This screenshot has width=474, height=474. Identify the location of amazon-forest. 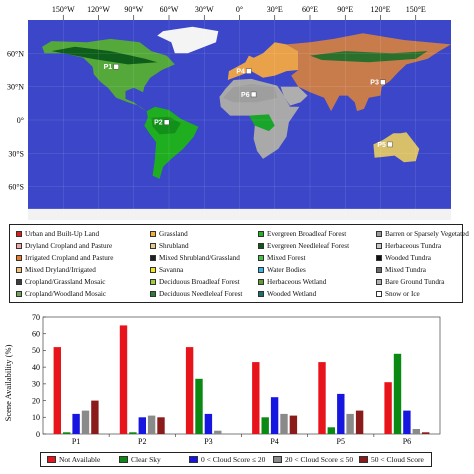
(166, 125).